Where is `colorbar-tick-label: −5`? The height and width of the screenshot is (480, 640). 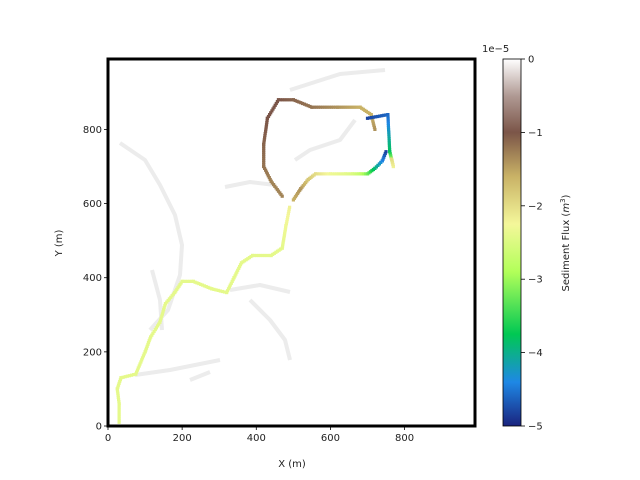
colorbar-tick-label: −5 is located at coordinates (535, 427).